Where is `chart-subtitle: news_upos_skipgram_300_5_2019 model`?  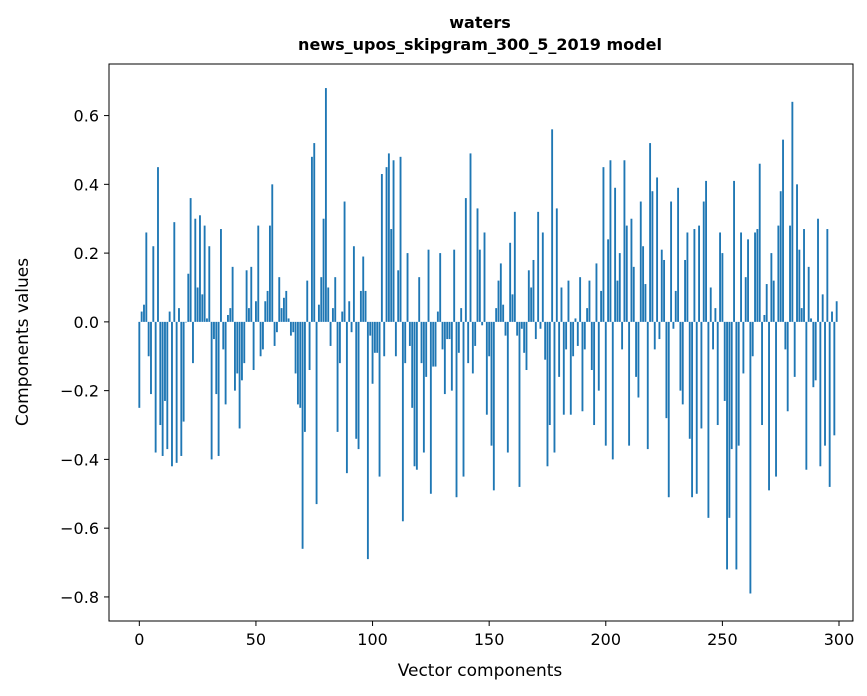
chart-subtitle: news_upos_skipgram_300_5_2019 model is located at coordinates (480, 44).